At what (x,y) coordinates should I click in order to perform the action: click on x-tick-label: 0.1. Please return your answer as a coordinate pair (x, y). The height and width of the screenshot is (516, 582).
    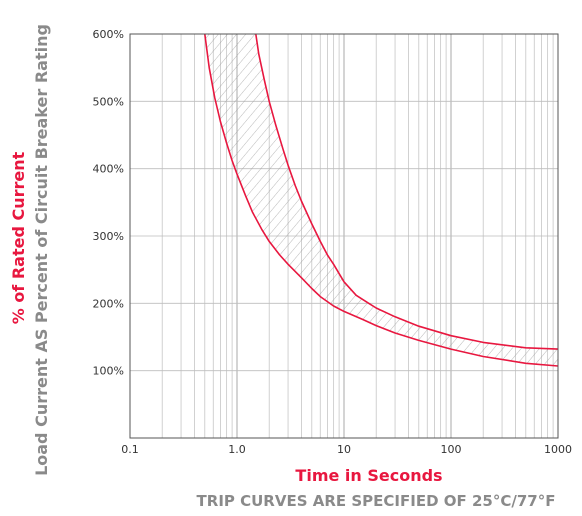
    Looking at the image, I should click on (130, 449).